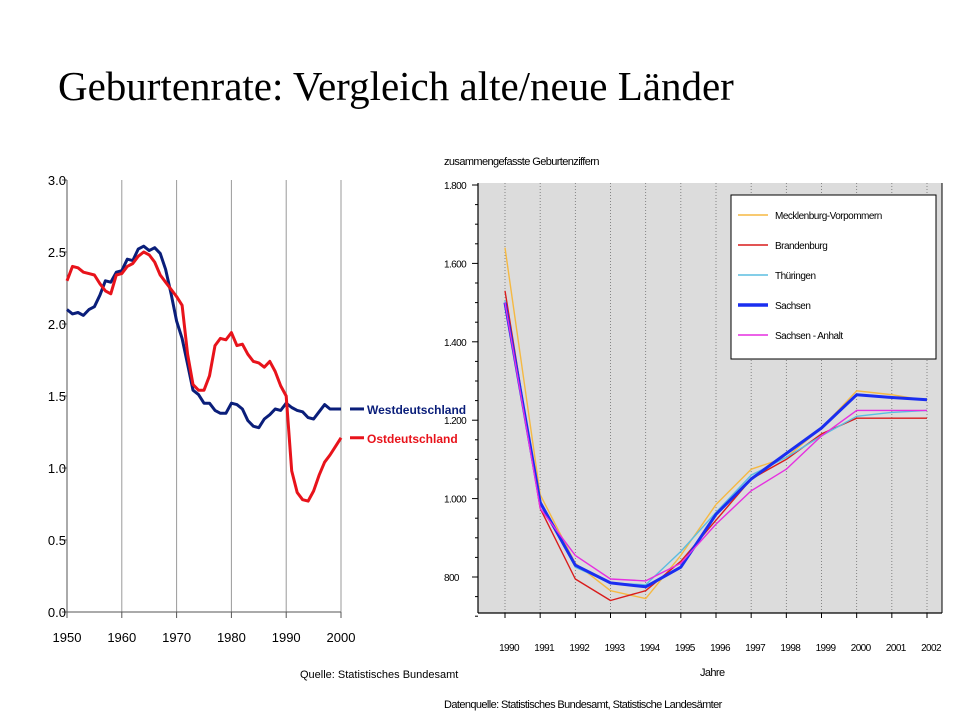  Describe the element at coordinates (685, 648) in the screenshot. I see `right-x-tick-label: 1995` at that location.